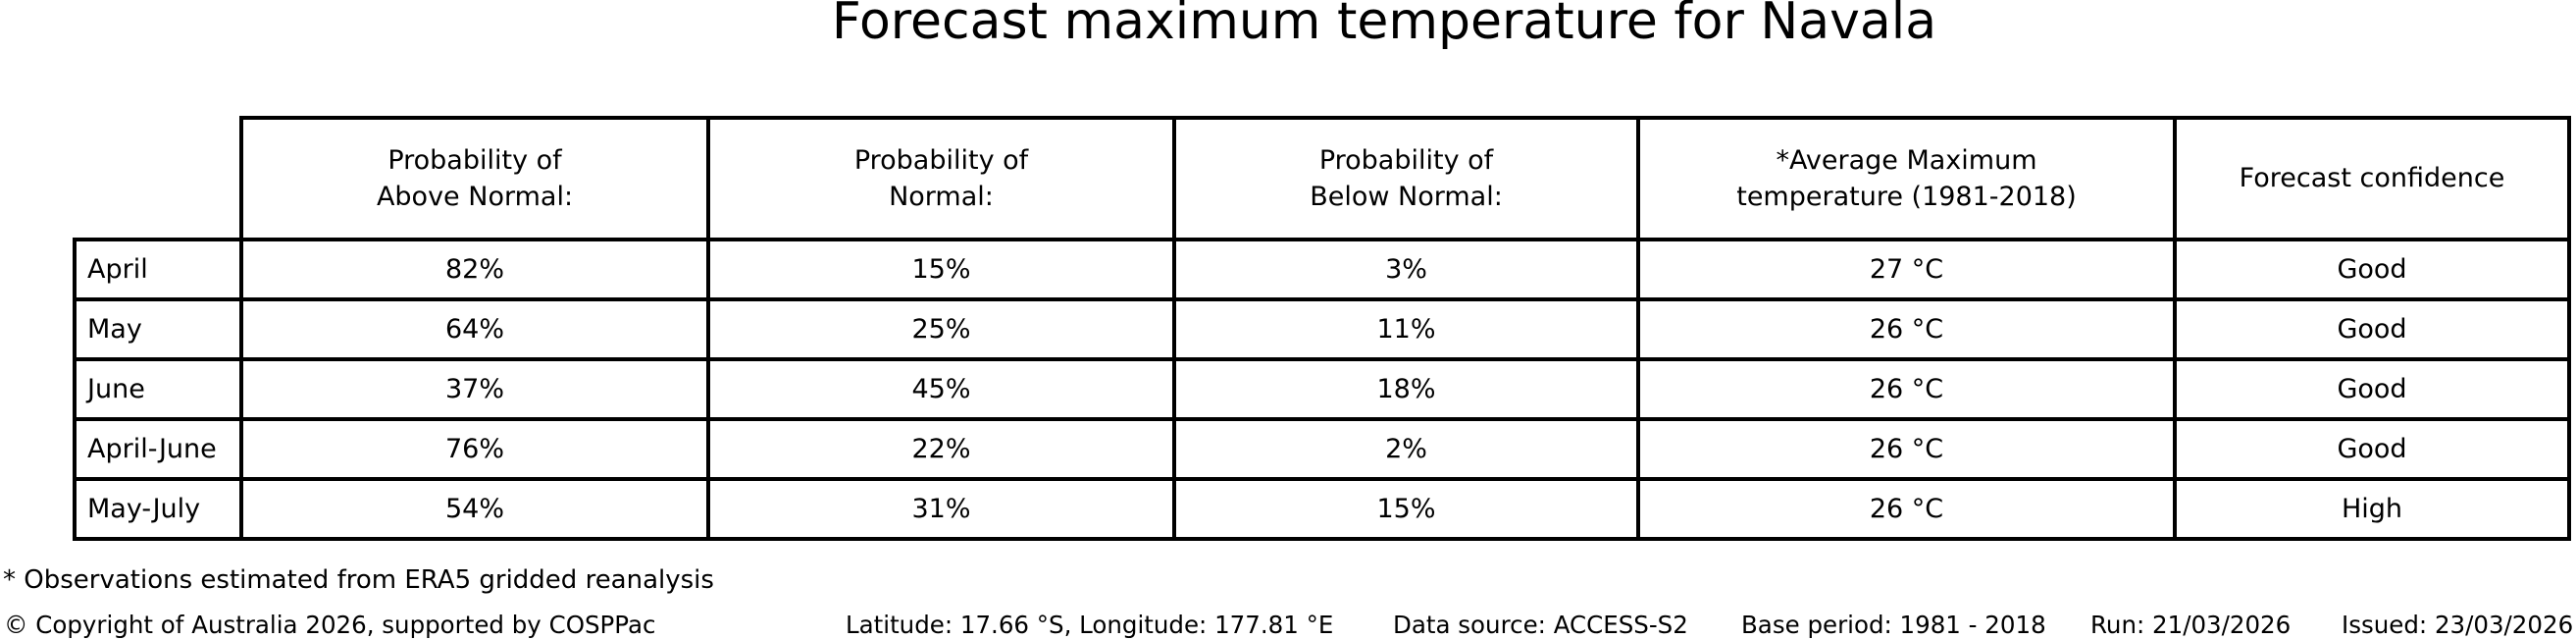 Image resolution: width=2576 pixels, height=640 pixels. Describe the element at coordinates (158, 329) in the screenshot. I see `cell-period: May` at that location.